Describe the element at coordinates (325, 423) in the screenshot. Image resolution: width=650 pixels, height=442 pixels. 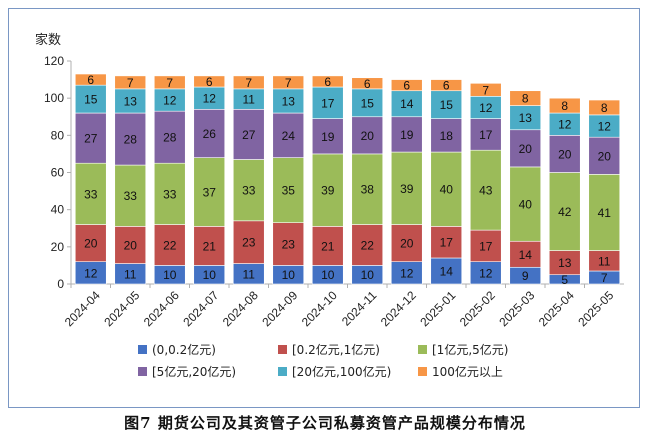
I see `figure-caption: 图7 期货公司及其资管子公司私募资管产品规模分布情况` at that location.